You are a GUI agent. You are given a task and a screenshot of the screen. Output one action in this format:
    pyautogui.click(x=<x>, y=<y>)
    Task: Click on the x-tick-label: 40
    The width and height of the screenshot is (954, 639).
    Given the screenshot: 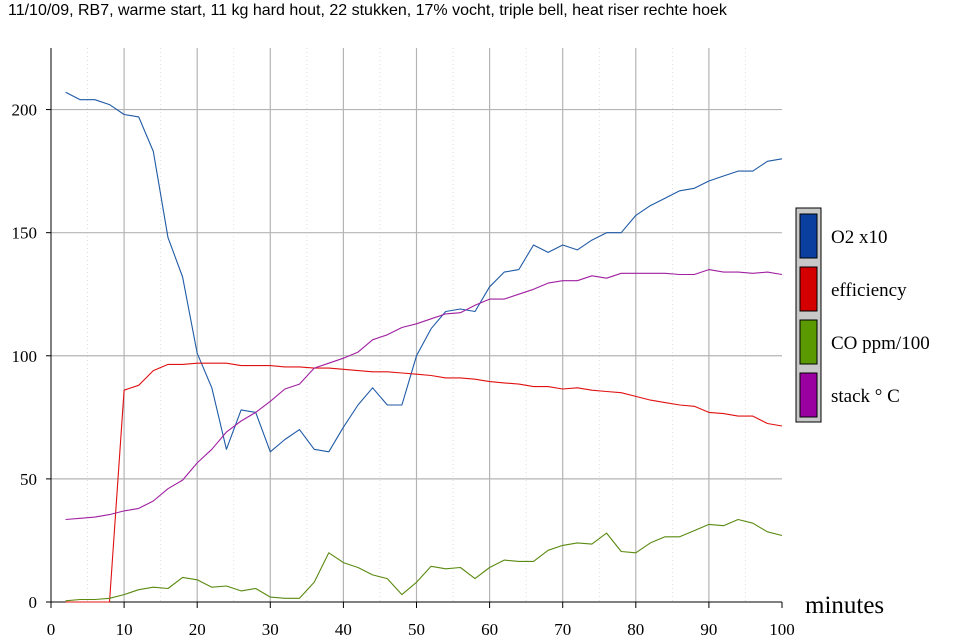 What is the action you would take?
    pyautogui.click(x=343, y=629)
    